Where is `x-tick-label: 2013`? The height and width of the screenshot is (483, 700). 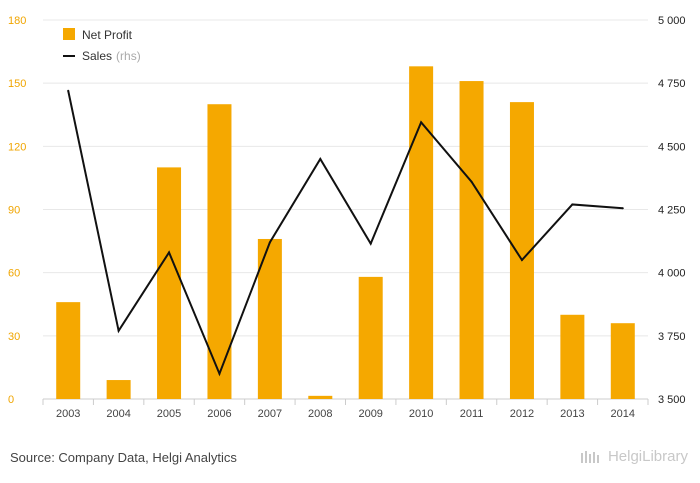 x-tick-label: 2013 is located at coordinates (572, 414).